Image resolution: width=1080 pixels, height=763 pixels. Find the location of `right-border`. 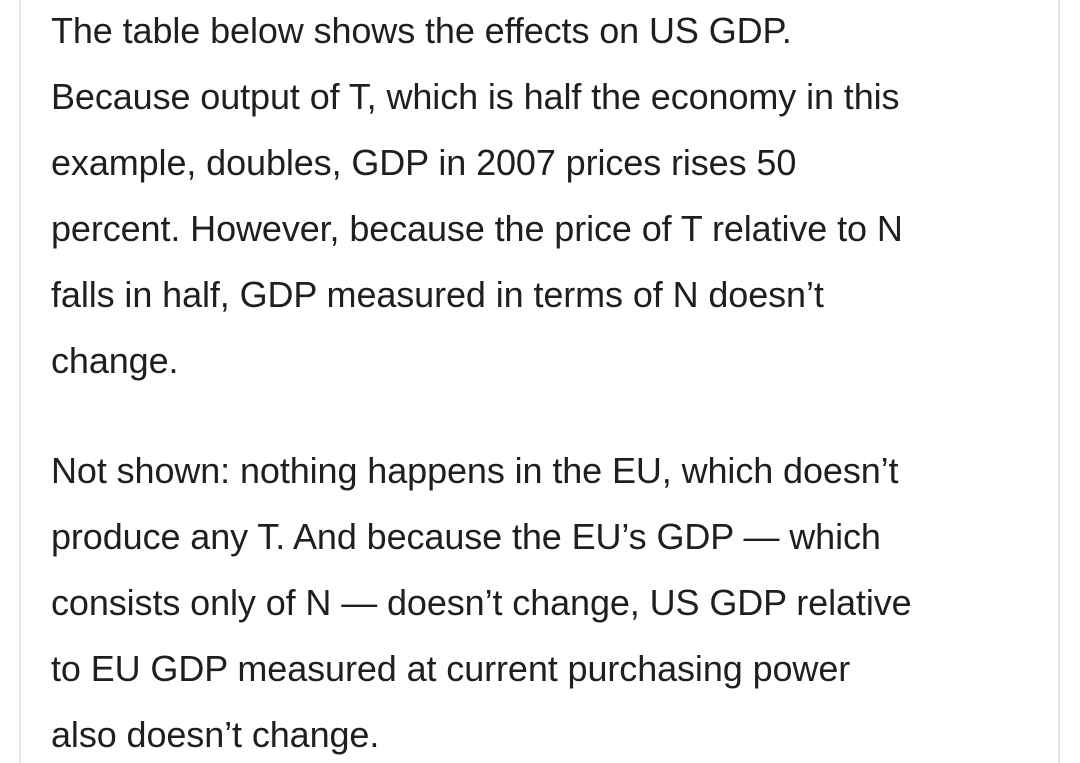

right-border is located at coordinates (1059, 381).